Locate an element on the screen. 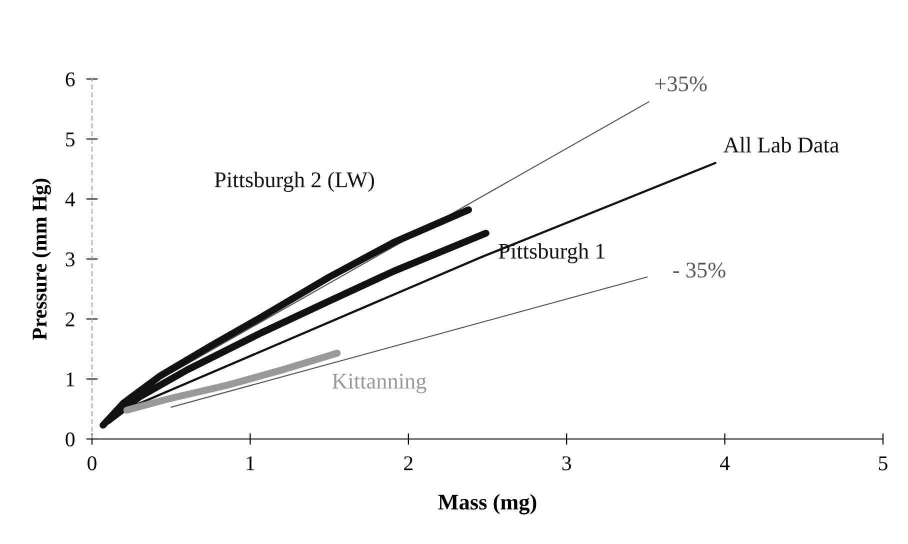  y-tick-label: 0 is located at coordinates (70, 439).